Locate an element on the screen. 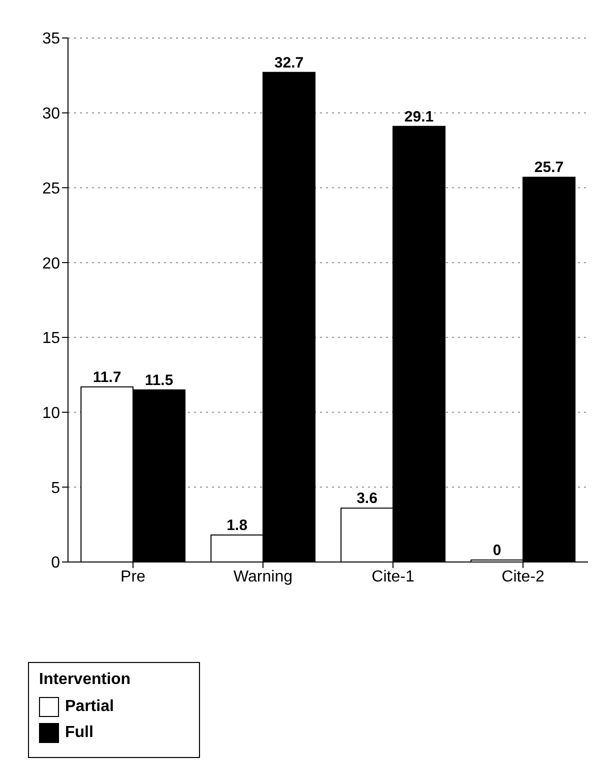 This screenshot has width=613, height=778. legend-title: Intervention is located at coordinates (85, 680).